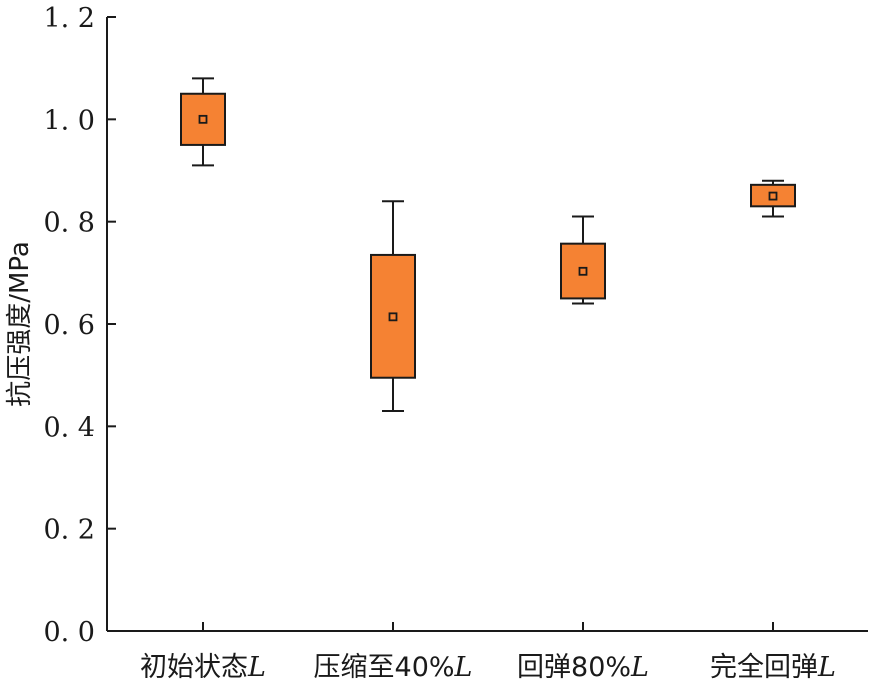 Image resolution: width=870 pixels, height=690 pixels. I want to click on y-tick-label: 0. 4, so click(69, 427).